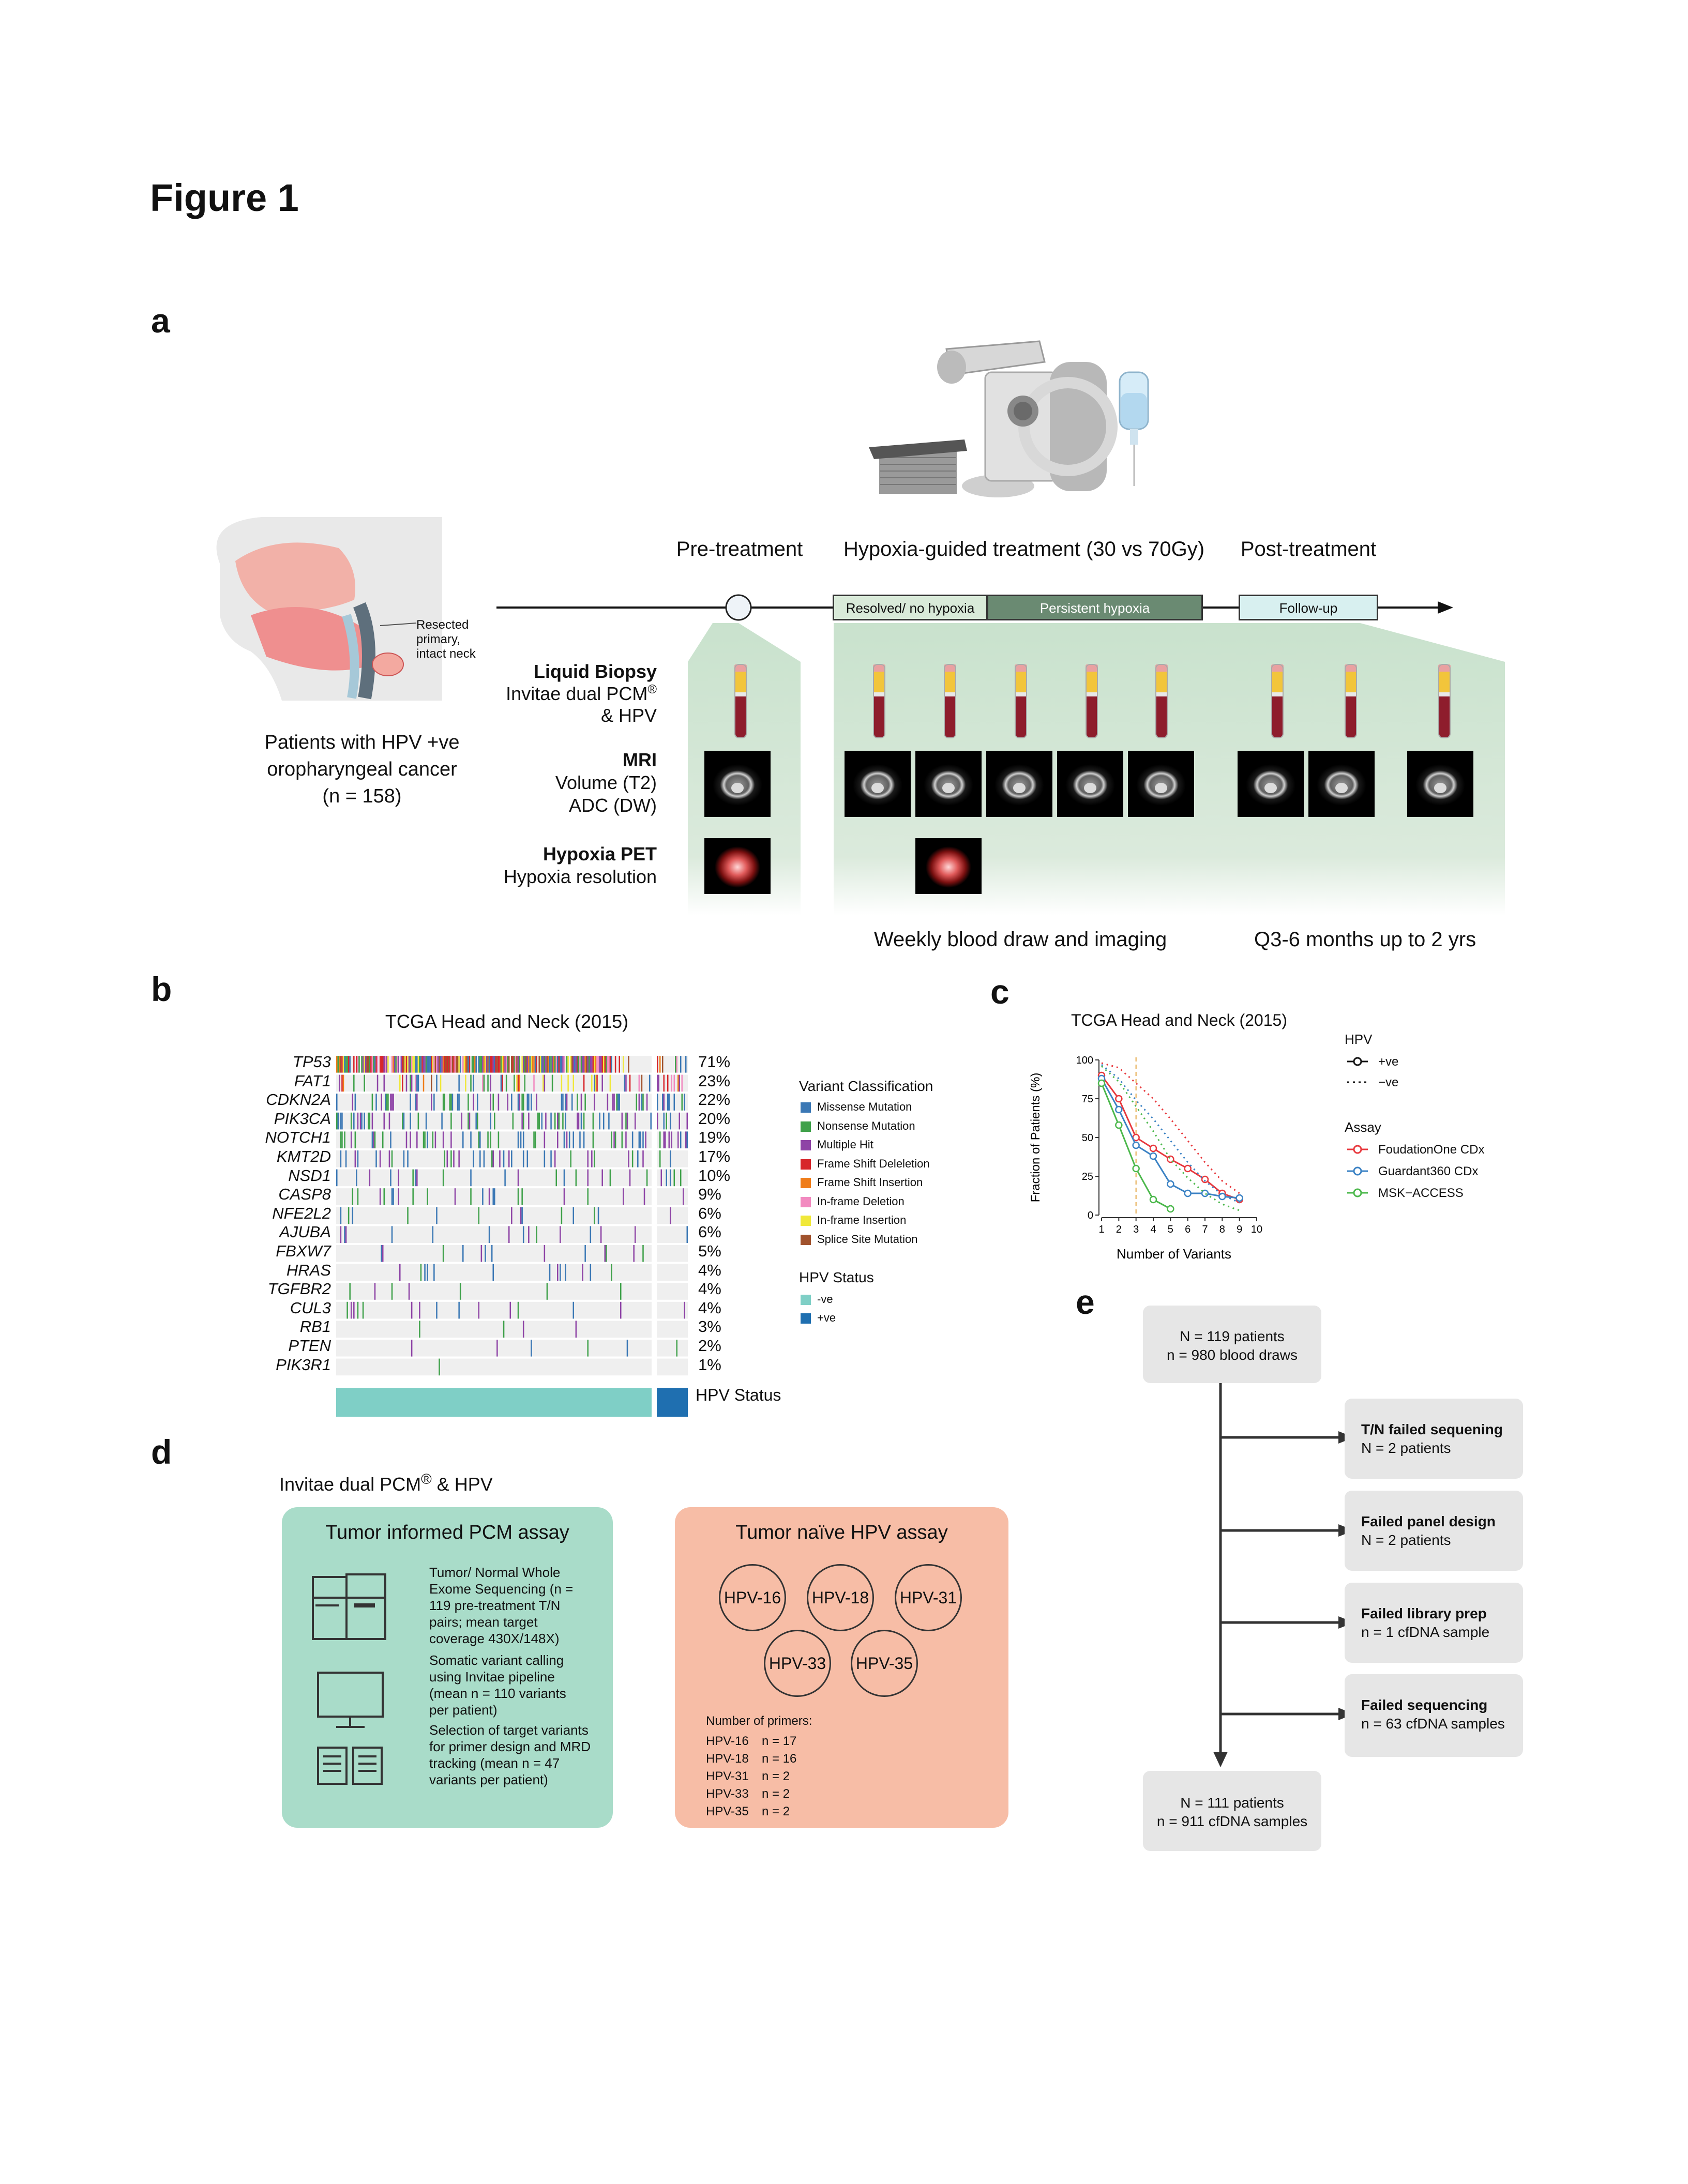  Describe the element at coordinates (160, 320) in the screenshot. I see `panel-letter-a: a` at that location.